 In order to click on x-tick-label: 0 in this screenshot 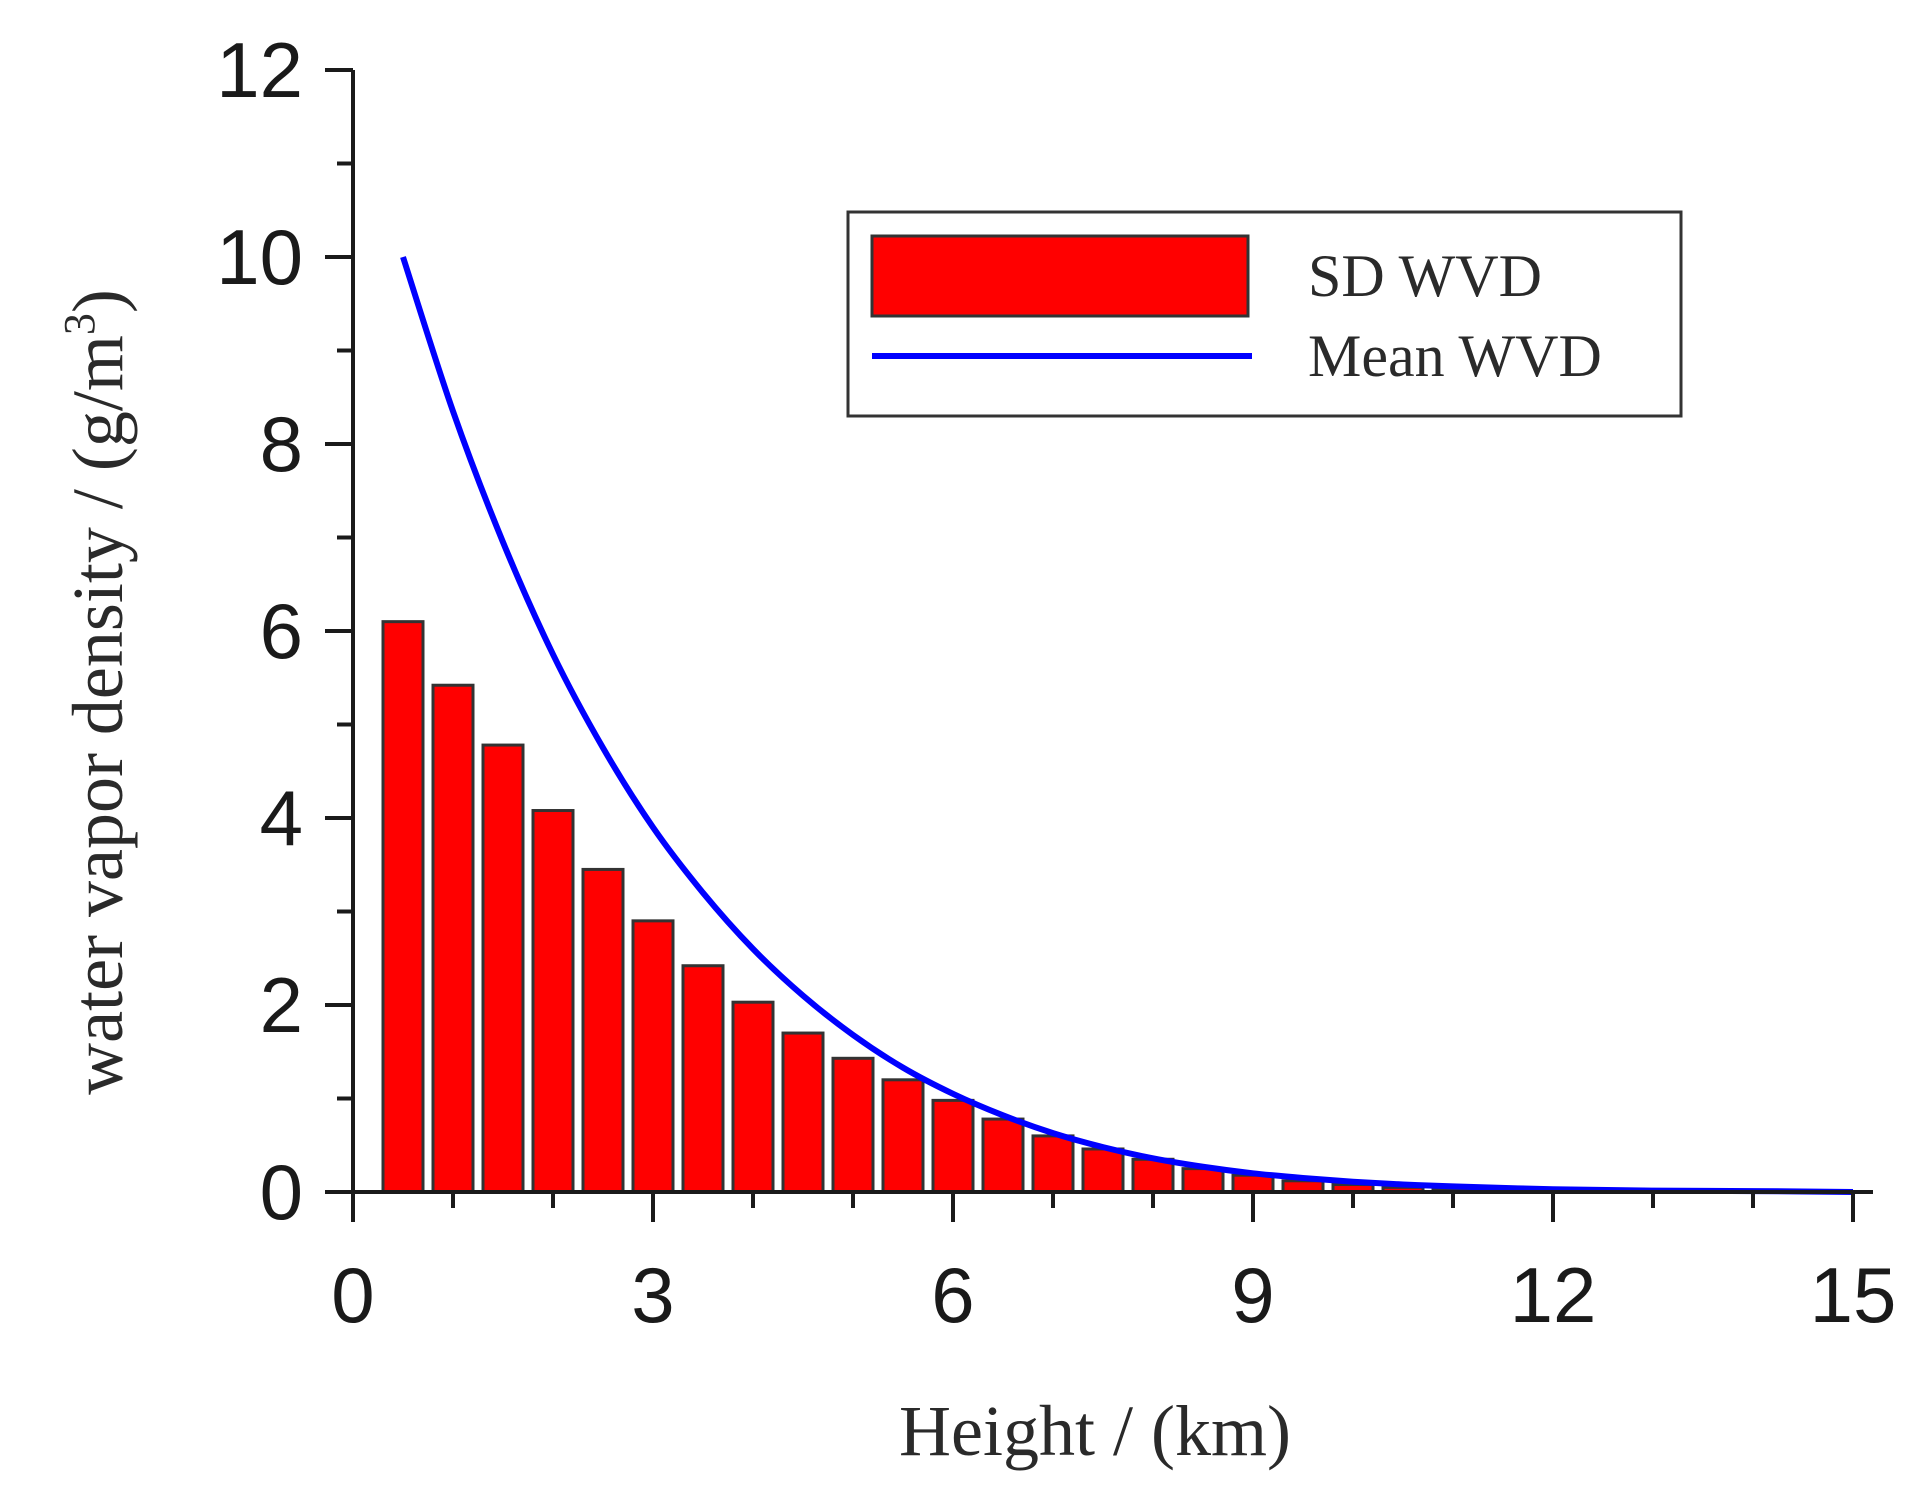, I will do `click(352, 1295)`.